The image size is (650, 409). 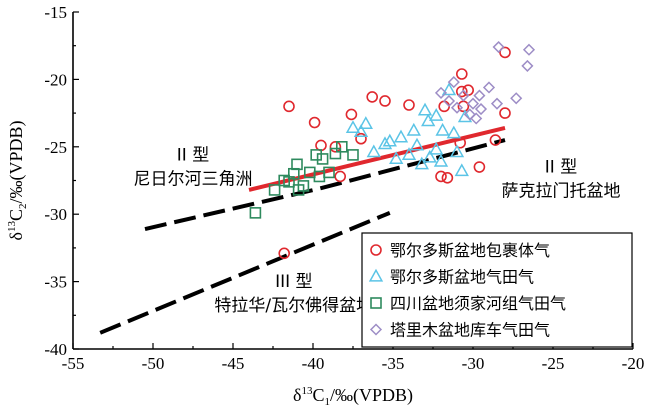 I want to click on y-tick-label: -25, so click(x=55, y=147).